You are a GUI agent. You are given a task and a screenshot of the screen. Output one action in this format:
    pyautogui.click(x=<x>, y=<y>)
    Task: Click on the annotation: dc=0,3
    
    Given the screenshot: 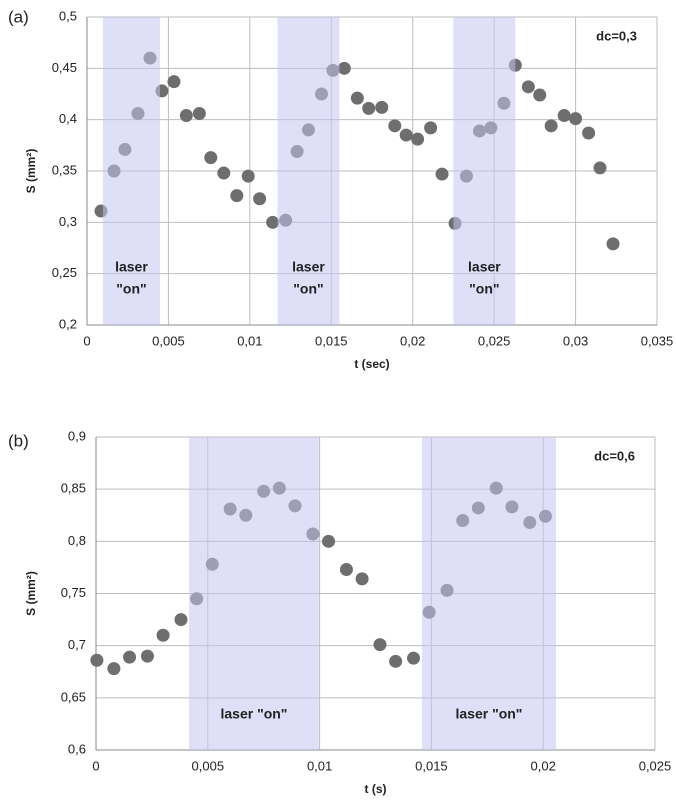 What is the action you would take?
    pyautogui.click(x=616, y=35)
    